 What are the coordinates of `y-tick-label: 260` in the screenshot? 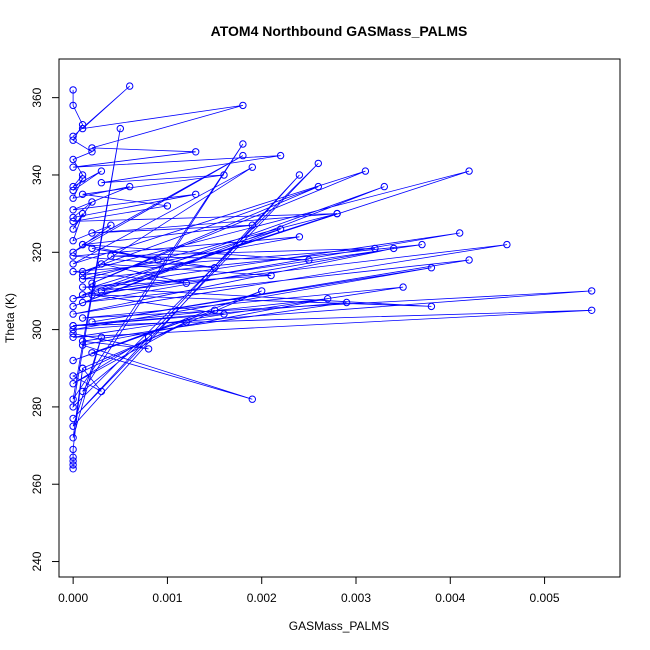 It's located at (37, 484).